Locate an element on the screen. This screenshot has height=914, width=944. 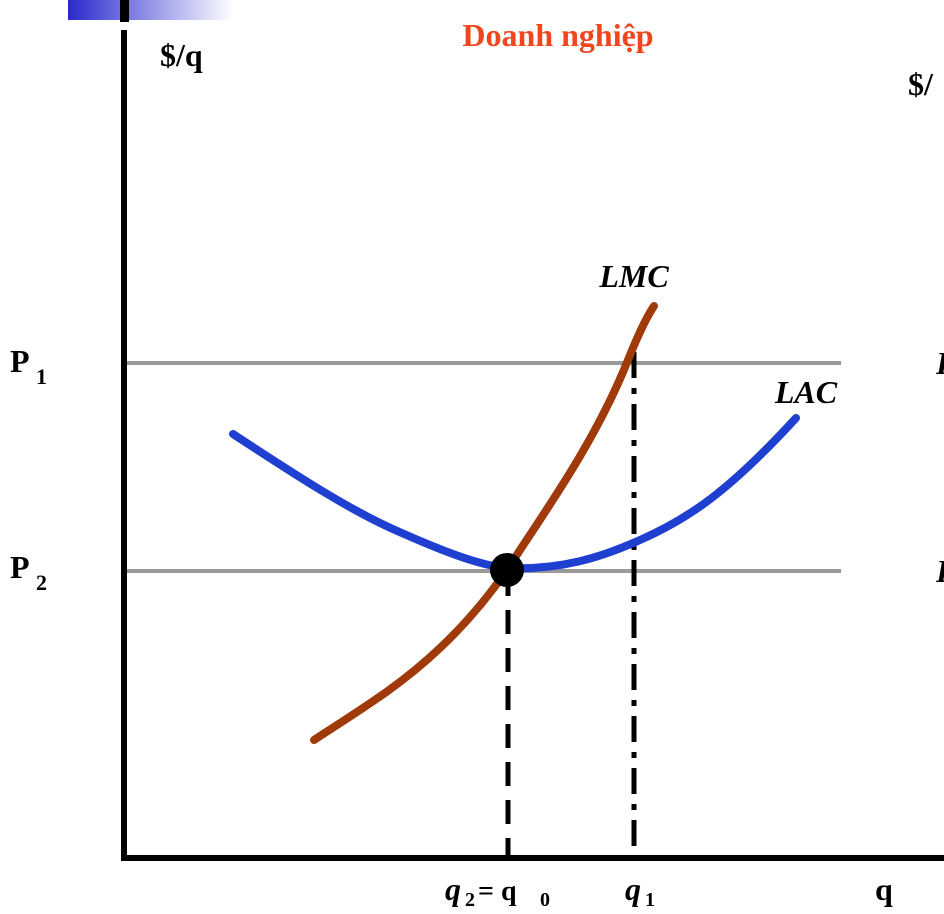
right-panel-letter-1: P is located at coordinates (939, 363).